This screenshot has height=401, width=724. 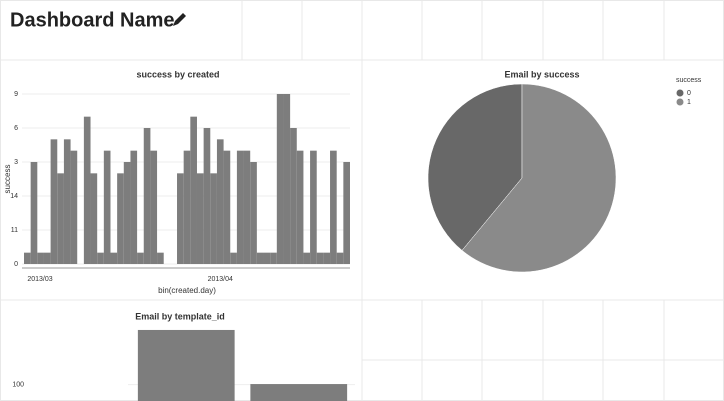 I want to click on chart-title: Email by success, so click(x=541, y=74).